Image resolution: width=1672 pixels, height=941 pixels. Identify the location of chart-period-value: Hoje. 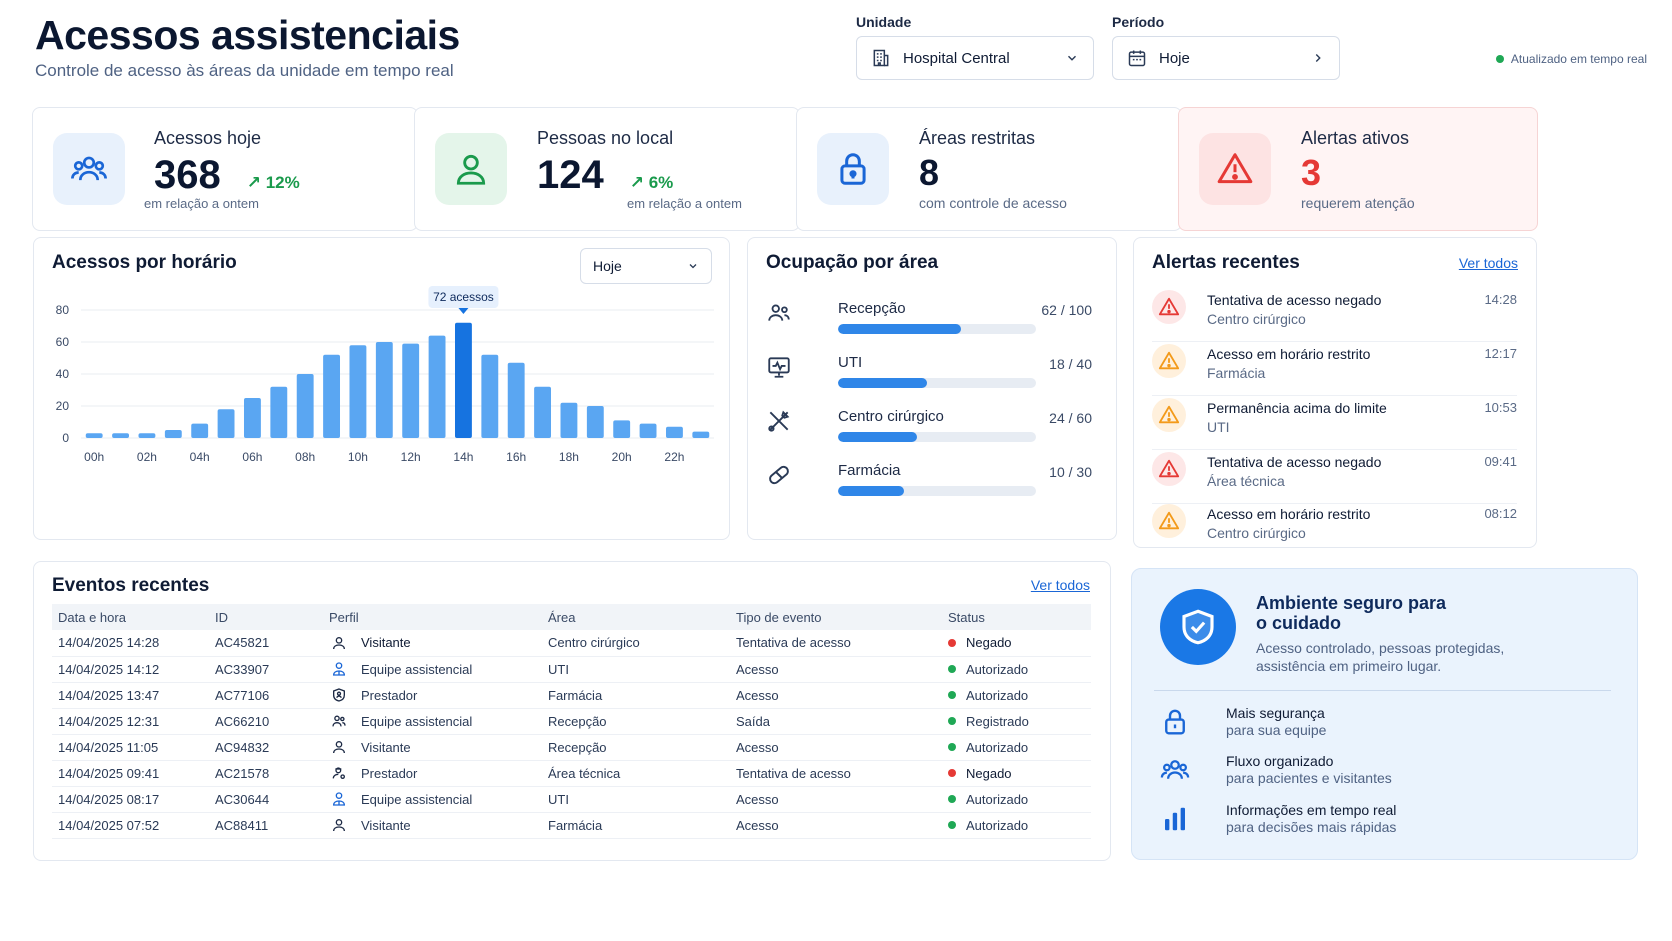
(607, 266).